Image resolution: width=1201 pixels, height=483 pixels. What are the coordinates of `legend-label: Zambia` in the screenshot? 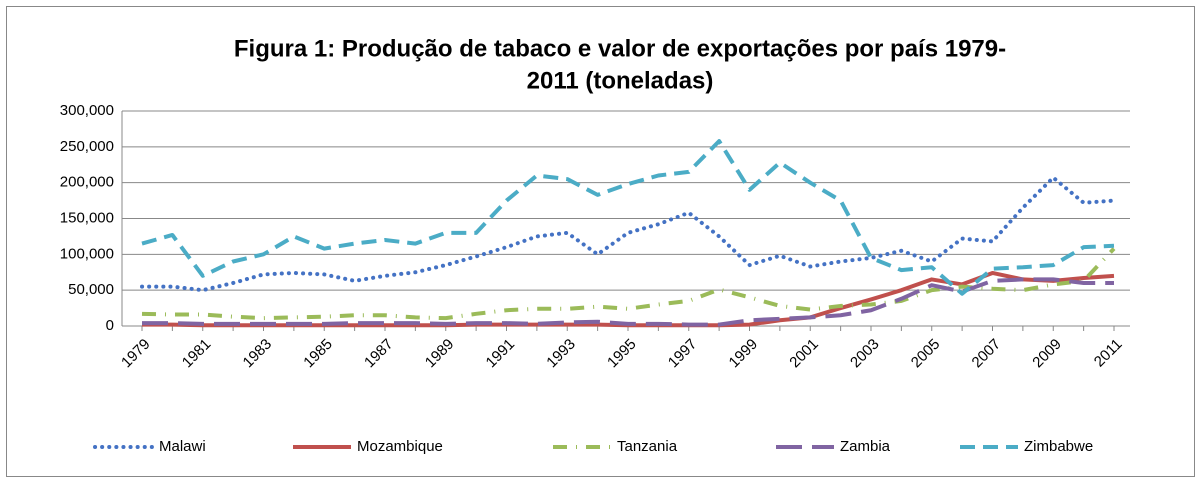 It's located at (865, 446).